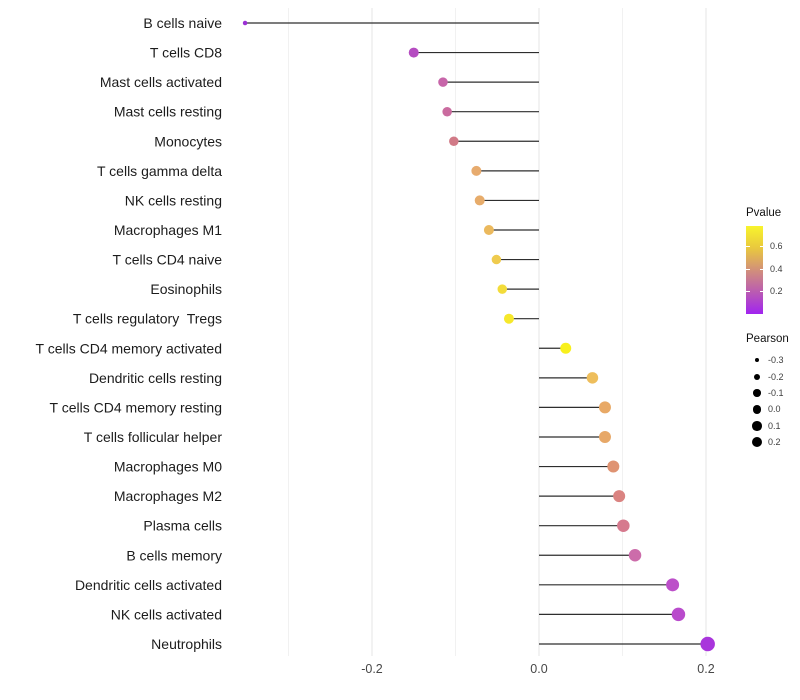 The width and height of the screenshot is (800, 700). I want to click on x-tick-label: 0.2, so click(705, 669).